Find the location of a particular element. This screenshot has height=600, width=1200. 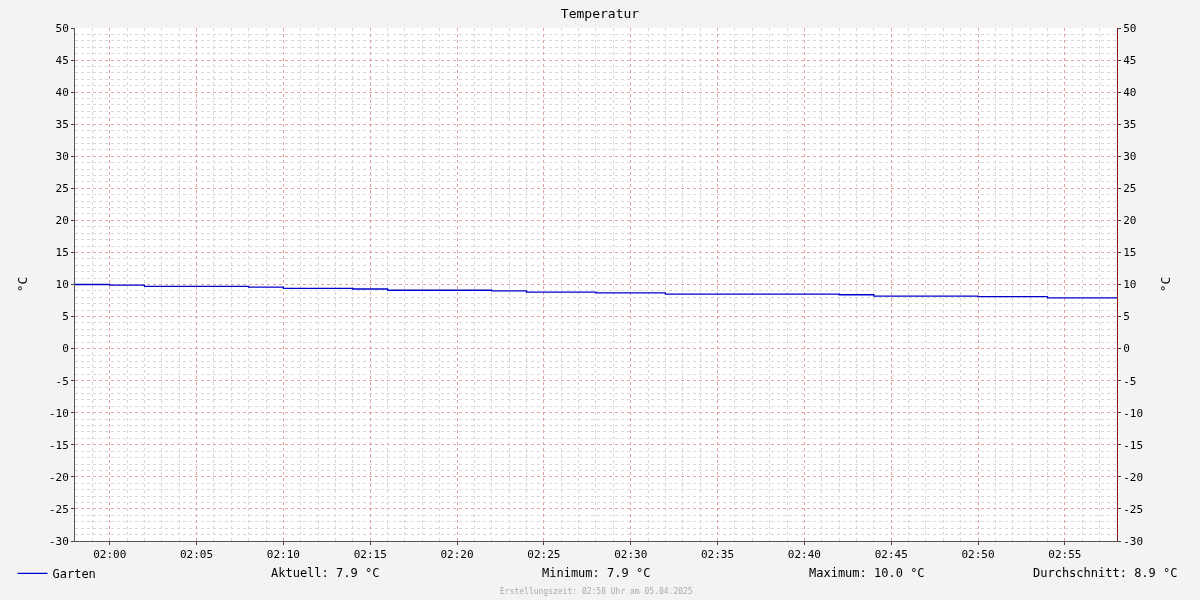

x-tick-label: 02:15 is located at coordinates (370, 555).